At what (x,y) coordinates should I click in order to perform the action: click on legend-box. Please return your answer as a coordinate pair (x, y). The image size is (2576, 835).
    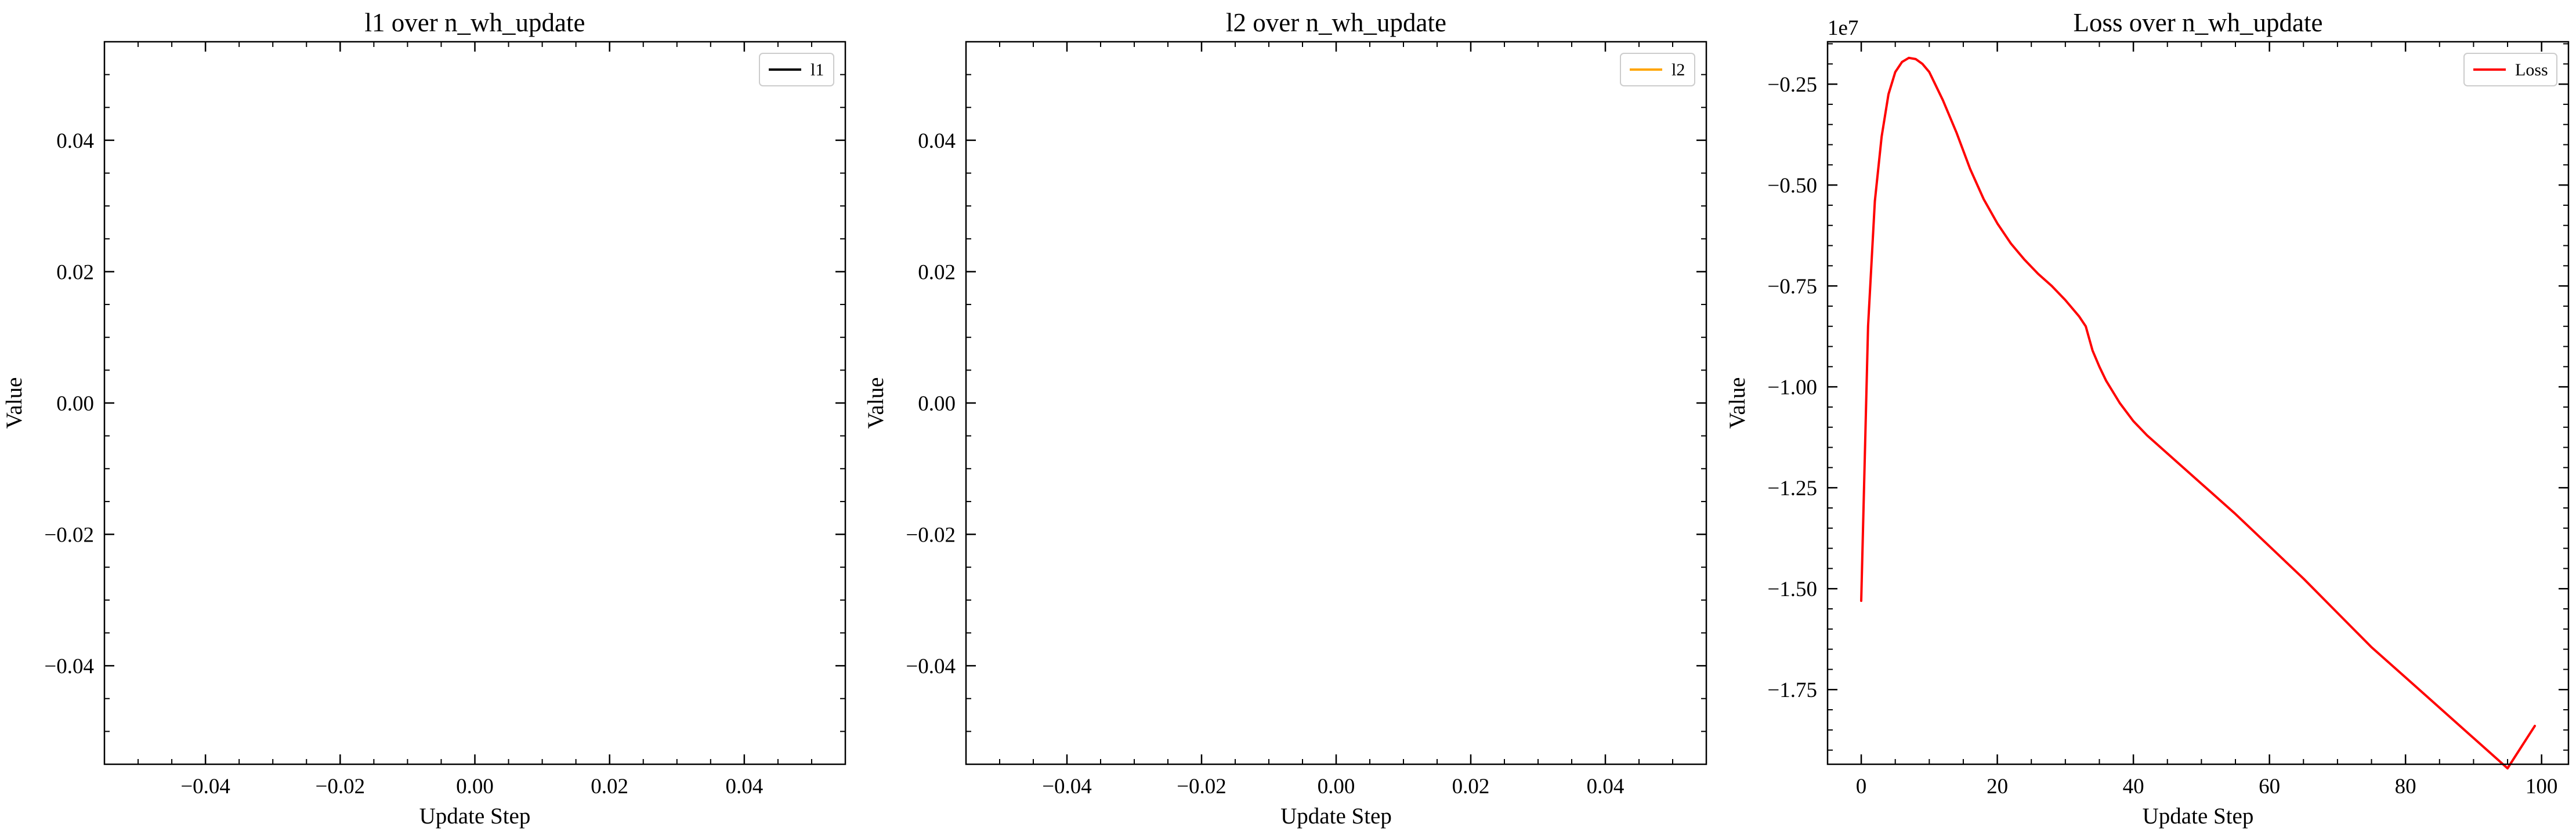
    Looking at the image, I should click on (2510, 69).